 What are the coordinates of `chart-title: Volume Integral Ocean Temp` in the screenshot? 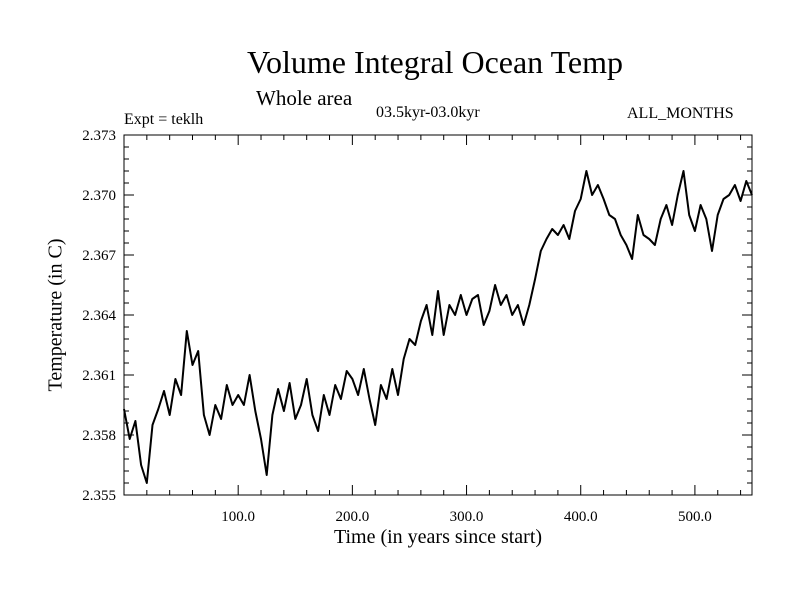 It's located at (434, 62).